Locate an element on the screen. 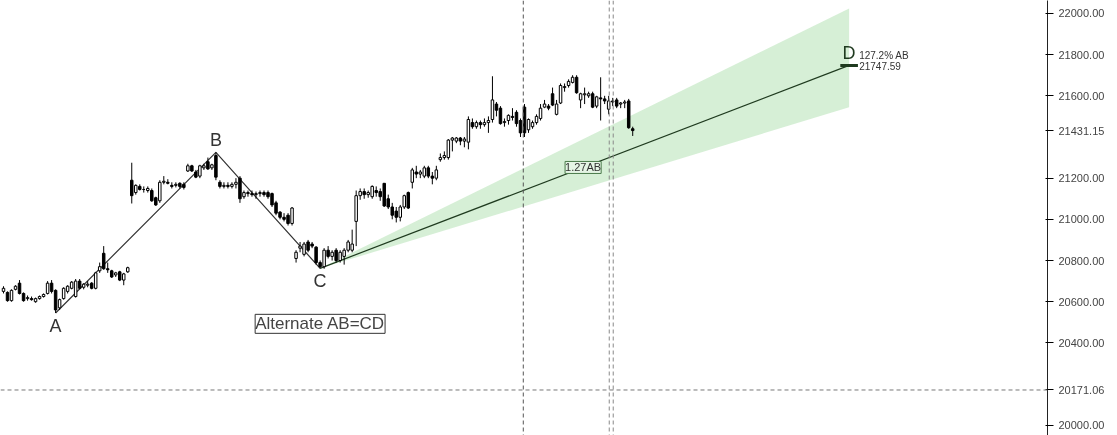 The image size is (1117, 435). annotation: 21747.59 is located at coordinates (880, 67).